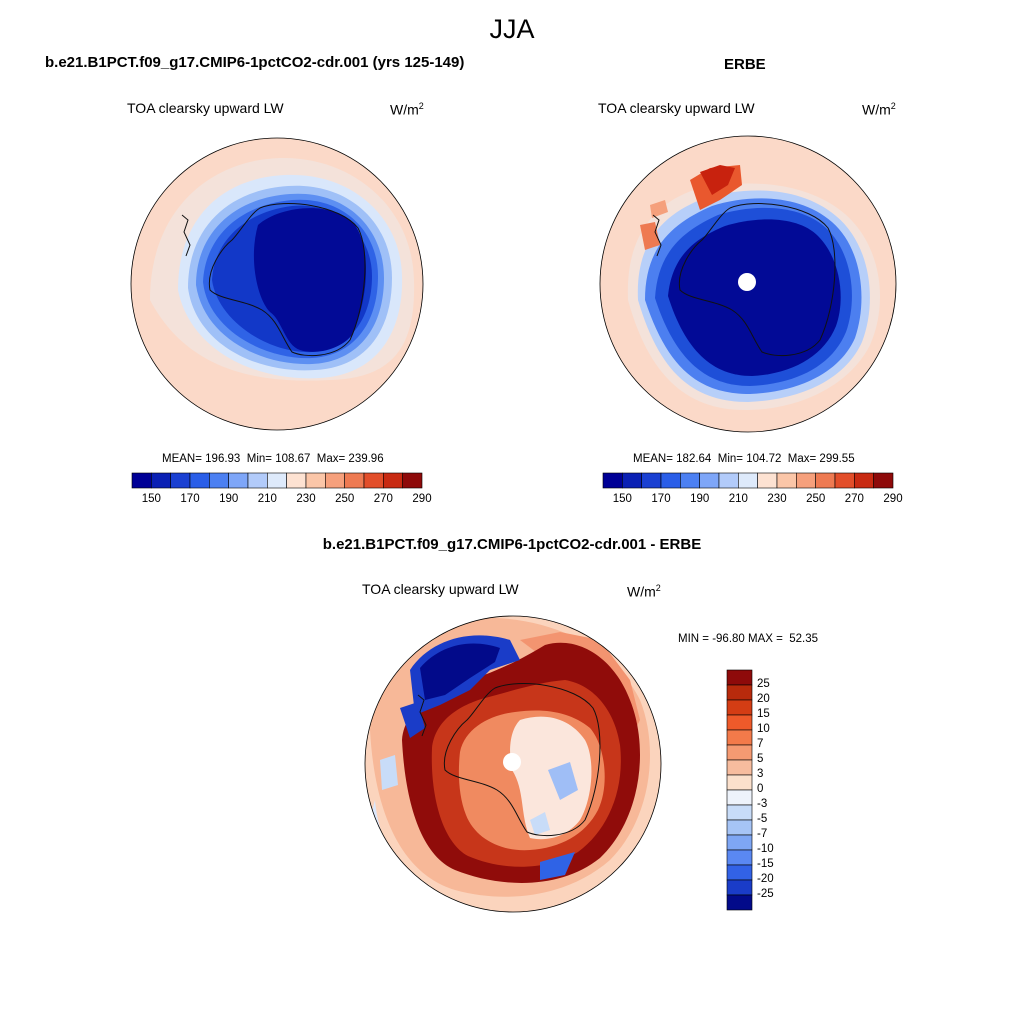 This screenshot has width=1024, height=1024. I want to click on figure-title: JJA, so click(512, 29).